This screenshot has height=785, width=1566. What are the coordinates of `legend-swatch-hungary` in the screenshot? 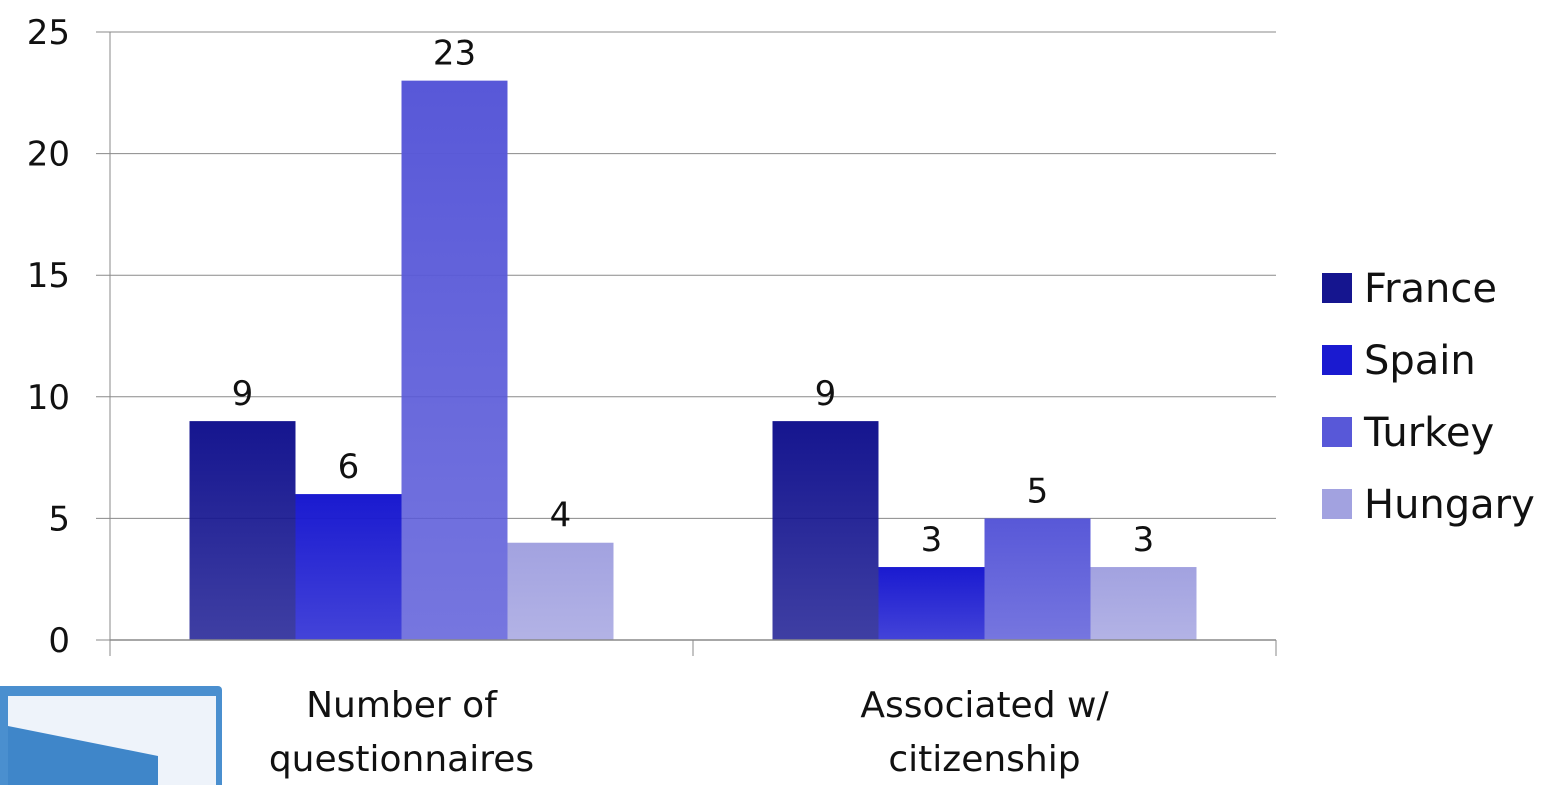 It's located at (1337, 504).